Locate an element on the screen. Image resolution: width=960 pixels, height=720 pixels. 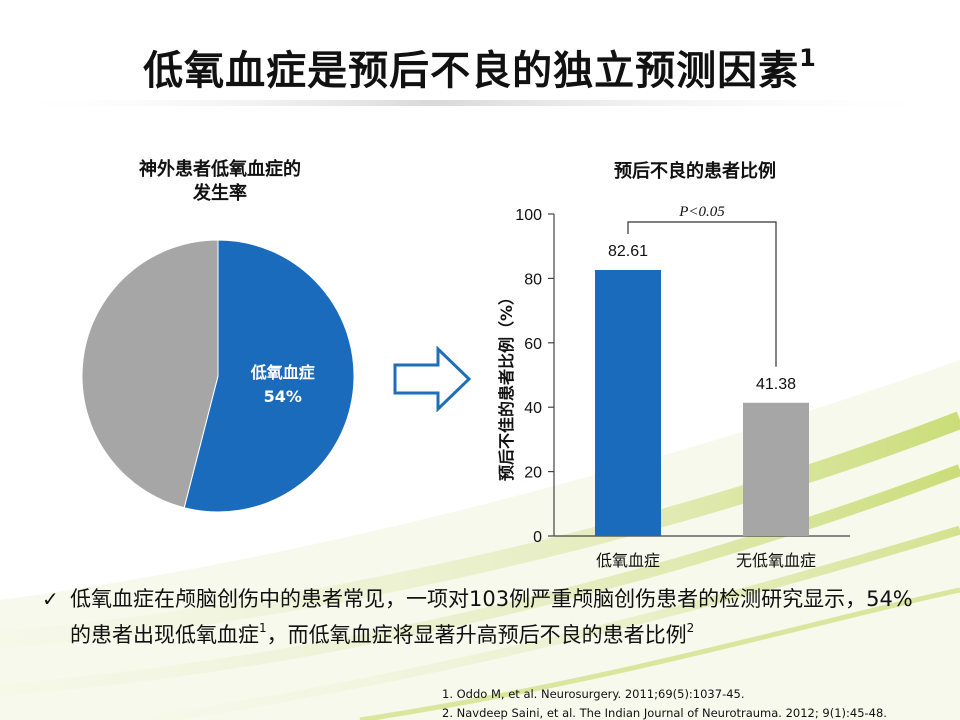
bar-value-label-0: 82.61 is located at coordinates (628, 251).